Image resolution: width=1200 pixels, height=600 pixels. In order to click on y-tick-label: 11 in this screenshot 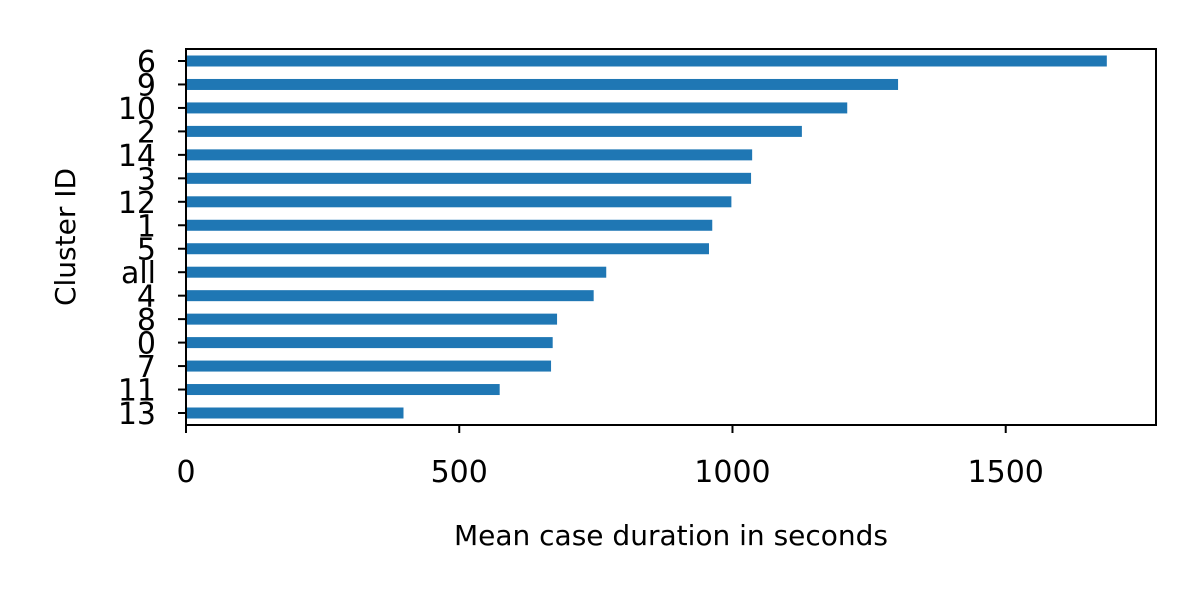, I will do `click(137, 391)`.